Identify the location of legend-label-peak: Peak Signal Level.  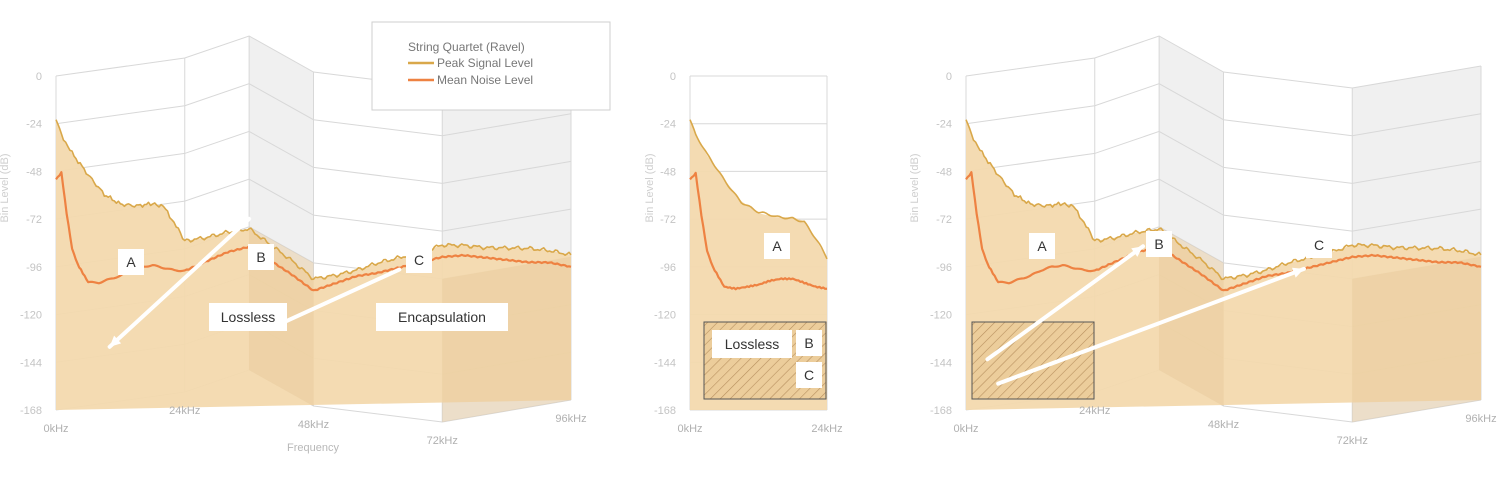
(485, 63).